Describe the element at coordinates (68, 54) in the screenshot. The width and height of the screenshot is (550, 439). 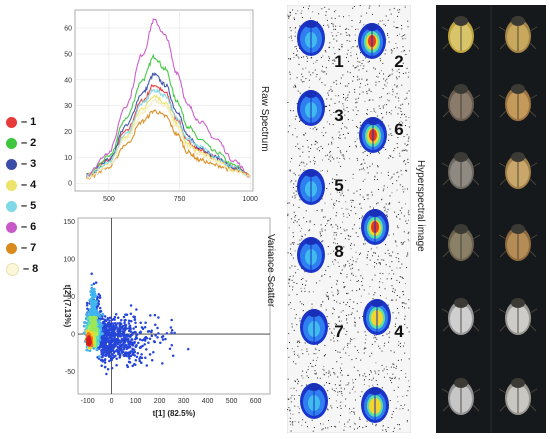
I see `spectrum-y-tick: 50` at that location.